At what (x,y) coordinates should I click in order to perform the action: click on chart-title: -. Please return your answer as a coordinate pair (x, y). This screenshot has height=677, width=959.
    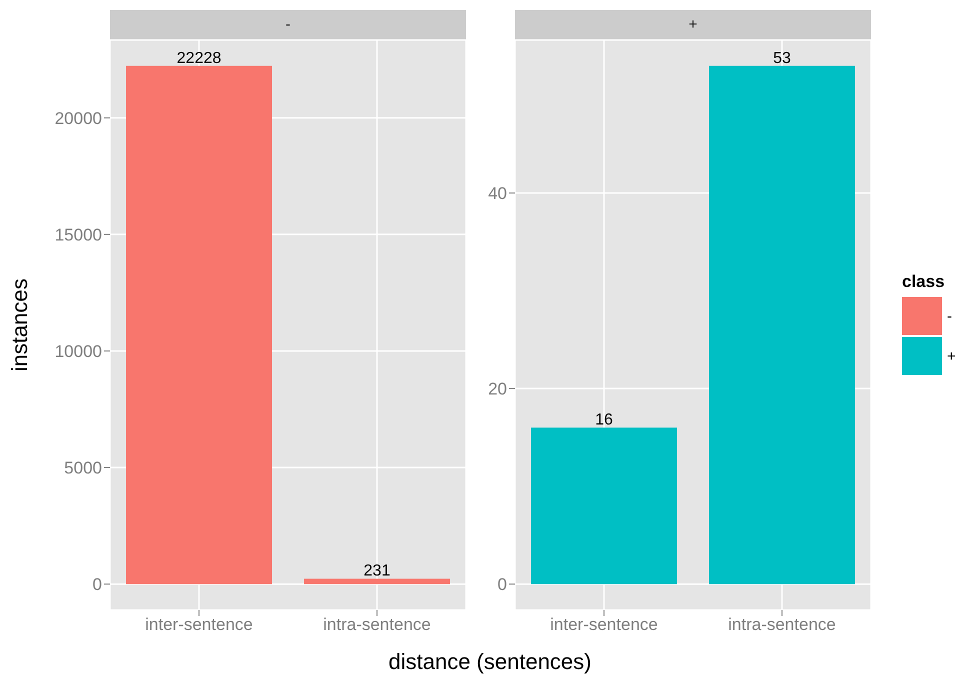
    Looking at the image, I should click on (288, 25).